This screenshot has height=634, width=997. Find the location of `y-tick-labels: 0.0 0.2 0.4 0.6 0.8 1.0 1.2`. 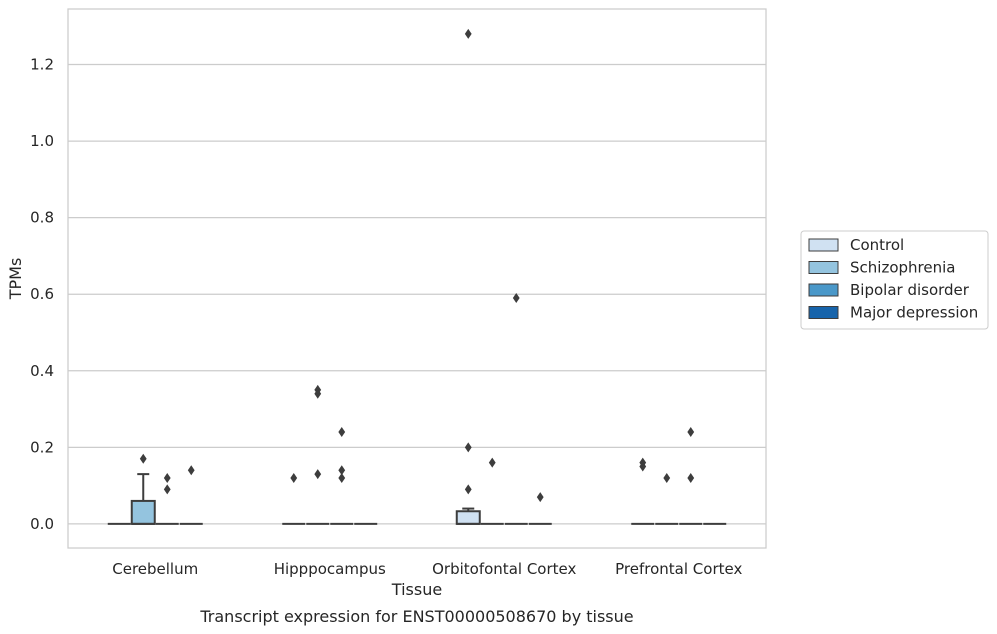

y-tick-labels: 0.0 0.2 0.4 0.6 0.8 1.0 1.2 is located at coordinates (42, 294).